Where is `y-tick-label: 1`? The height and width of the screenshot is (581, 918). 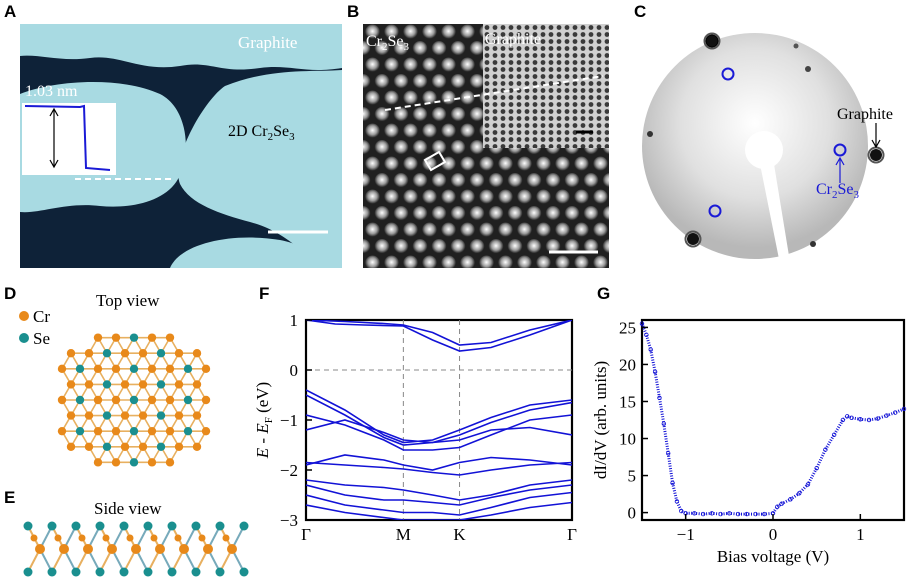
y-tick-label: 1 is located at coordinates (294, 320).